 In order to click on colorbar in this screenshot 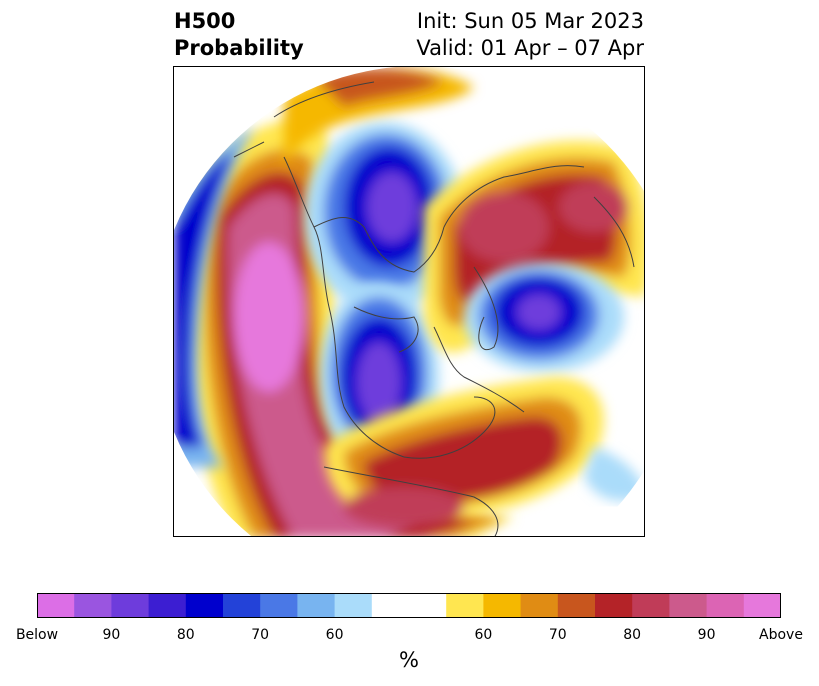, I will do `click(409, 605)`.